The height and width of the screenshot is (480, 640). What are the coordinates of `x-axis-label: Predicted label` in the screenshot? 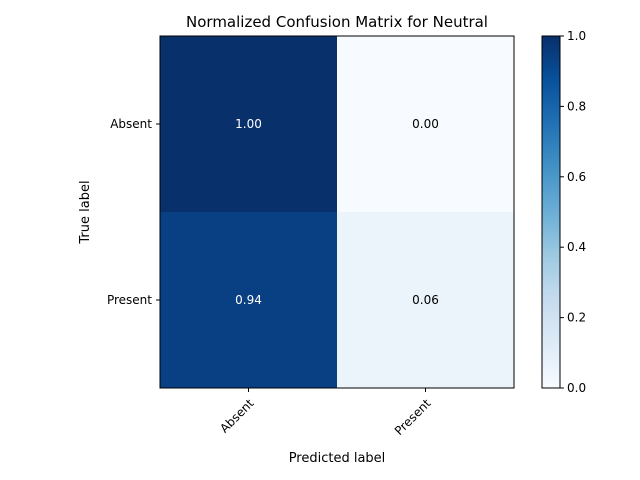 It's located at (337, 458).